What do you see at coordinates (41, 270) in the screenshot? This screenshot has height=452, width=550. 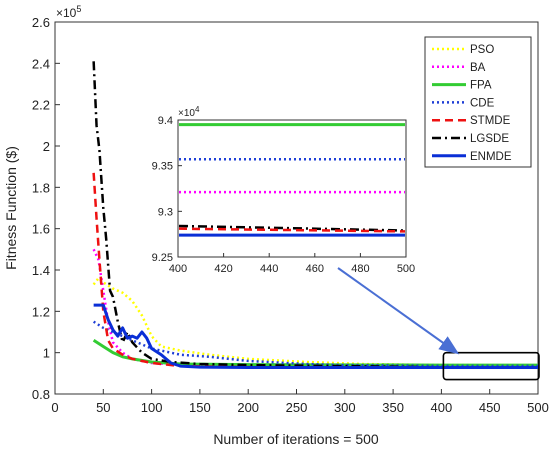 I see `y-tick-label: 1.4` at bounding box center [41, 270].